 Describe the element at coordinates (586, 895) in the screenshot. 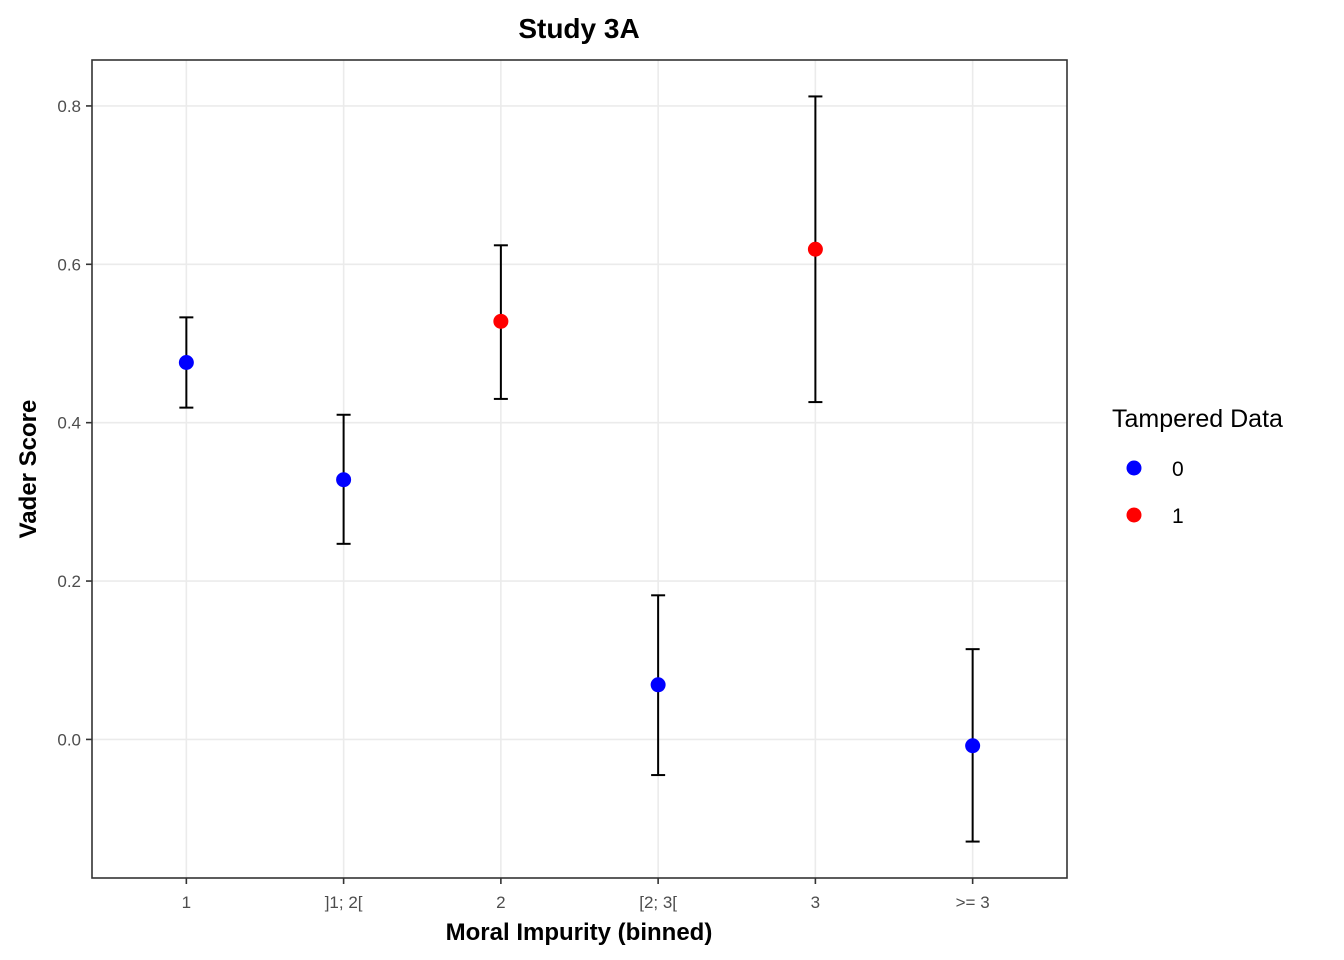

I see `x-axis-ticks: 1 ]1; 2[ 2 [2; 3[ 3 >= 3` at that location.